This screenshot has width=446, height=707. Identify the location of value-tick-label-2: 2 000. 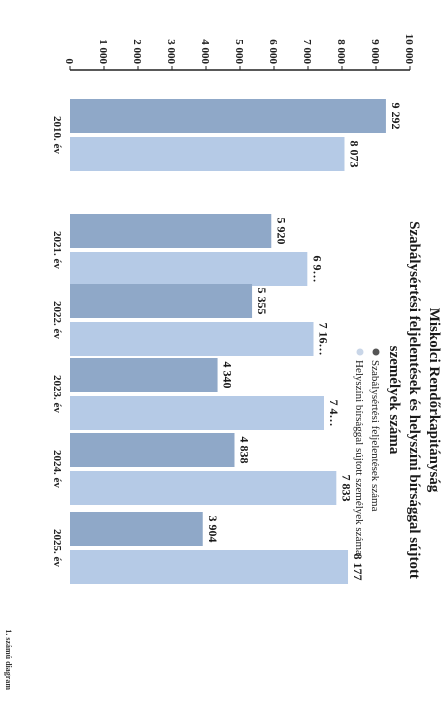
(137, 51).